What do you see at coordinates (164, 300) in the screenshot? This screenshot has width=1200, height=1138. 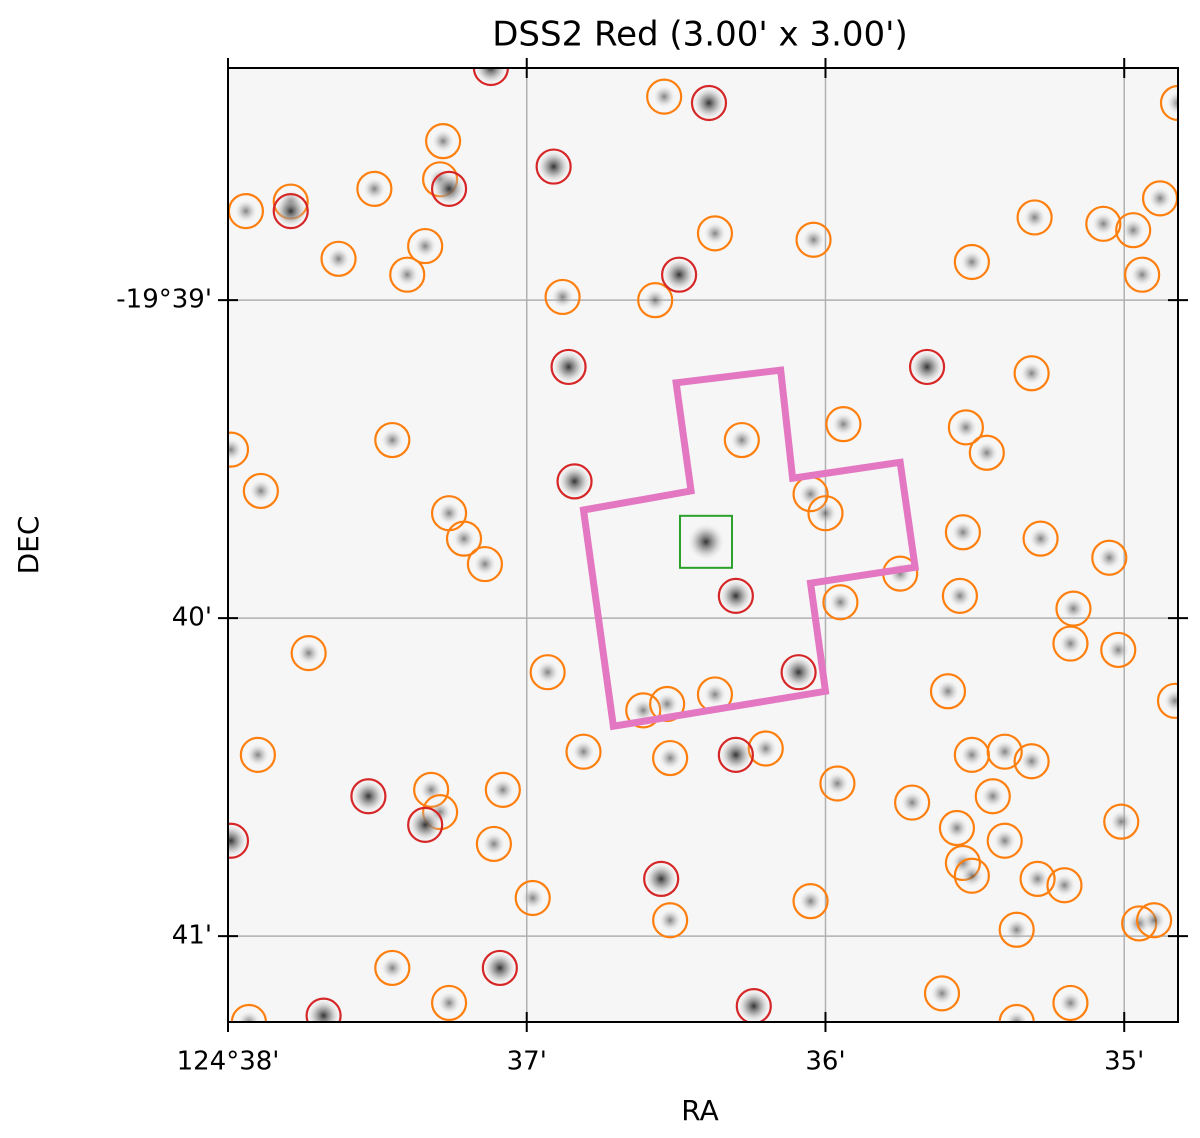 I see `y-tick-label: -19°39'` at bounding box center [164, 300].